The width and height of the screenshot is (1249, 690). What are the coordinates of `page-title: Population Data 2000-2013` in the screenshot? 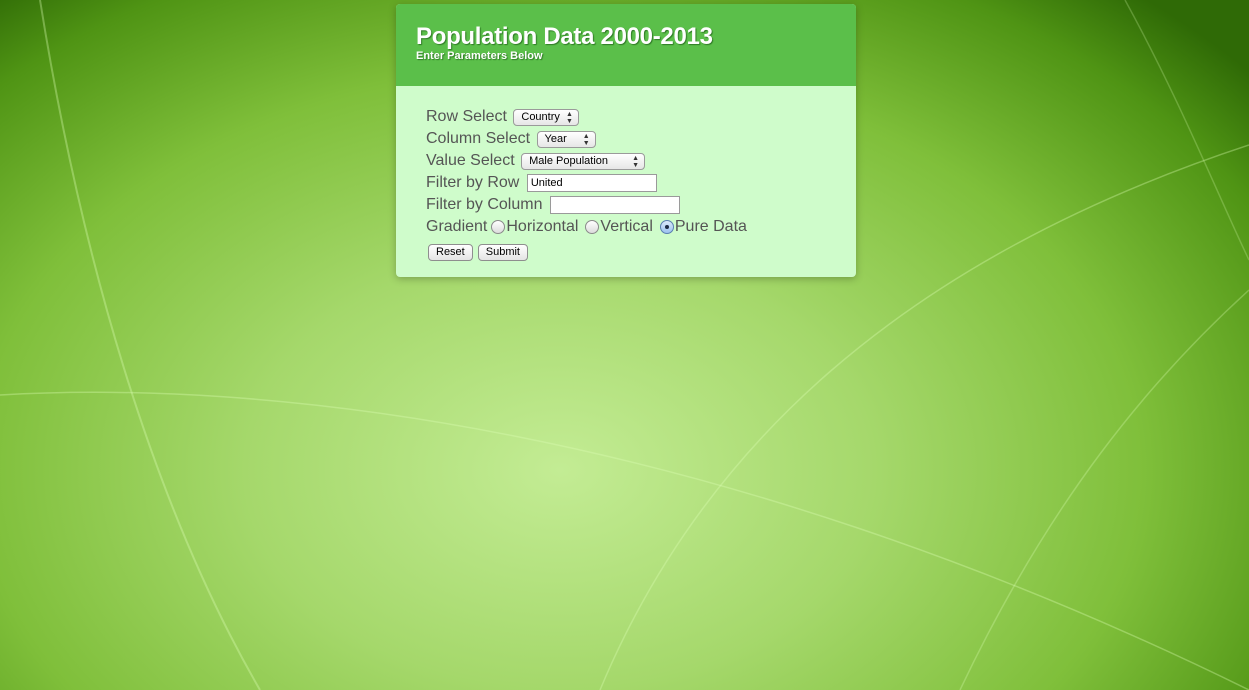 It's located at (564, 36).